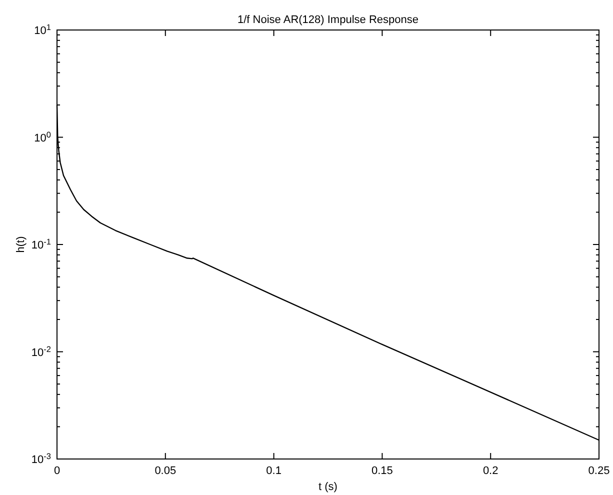  I want to click on x-tick-label: 0.25, so click(599, 471).